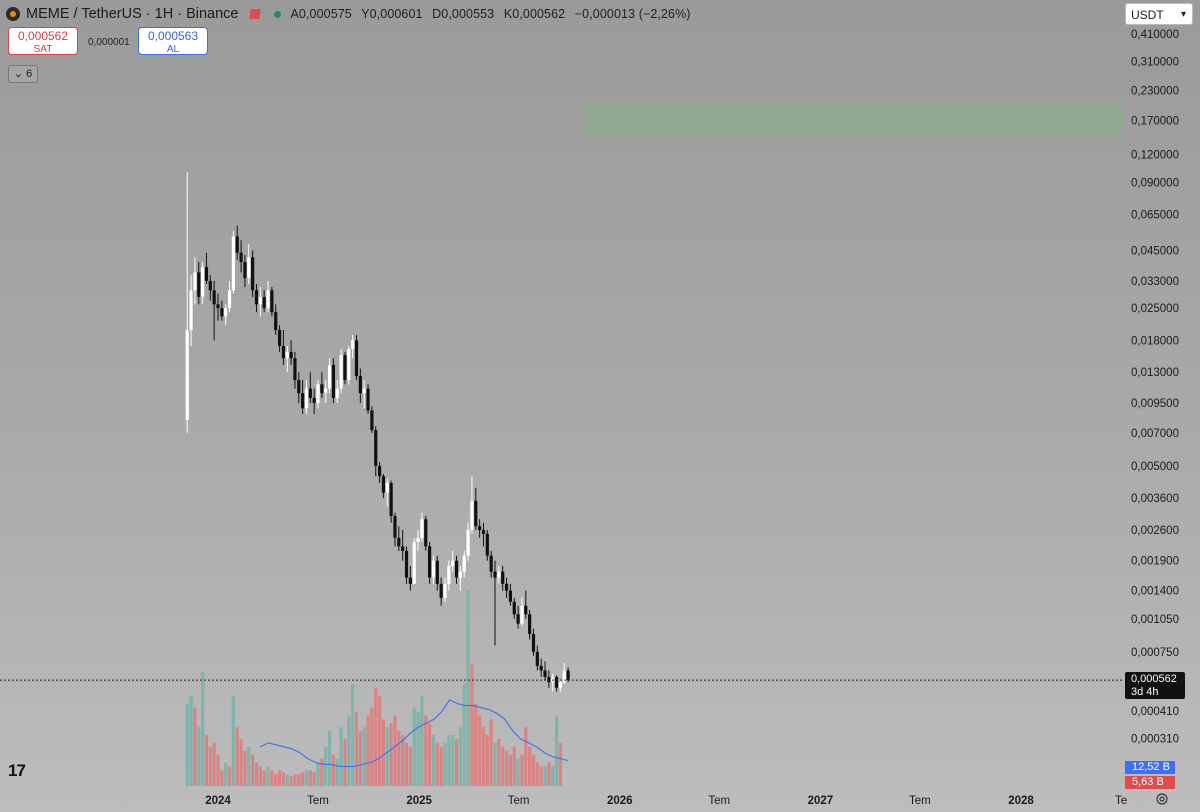  Describe the element at coordinates (1155, 35) in the screenshot. I see `price-axis-label: 0,410000` at that location.